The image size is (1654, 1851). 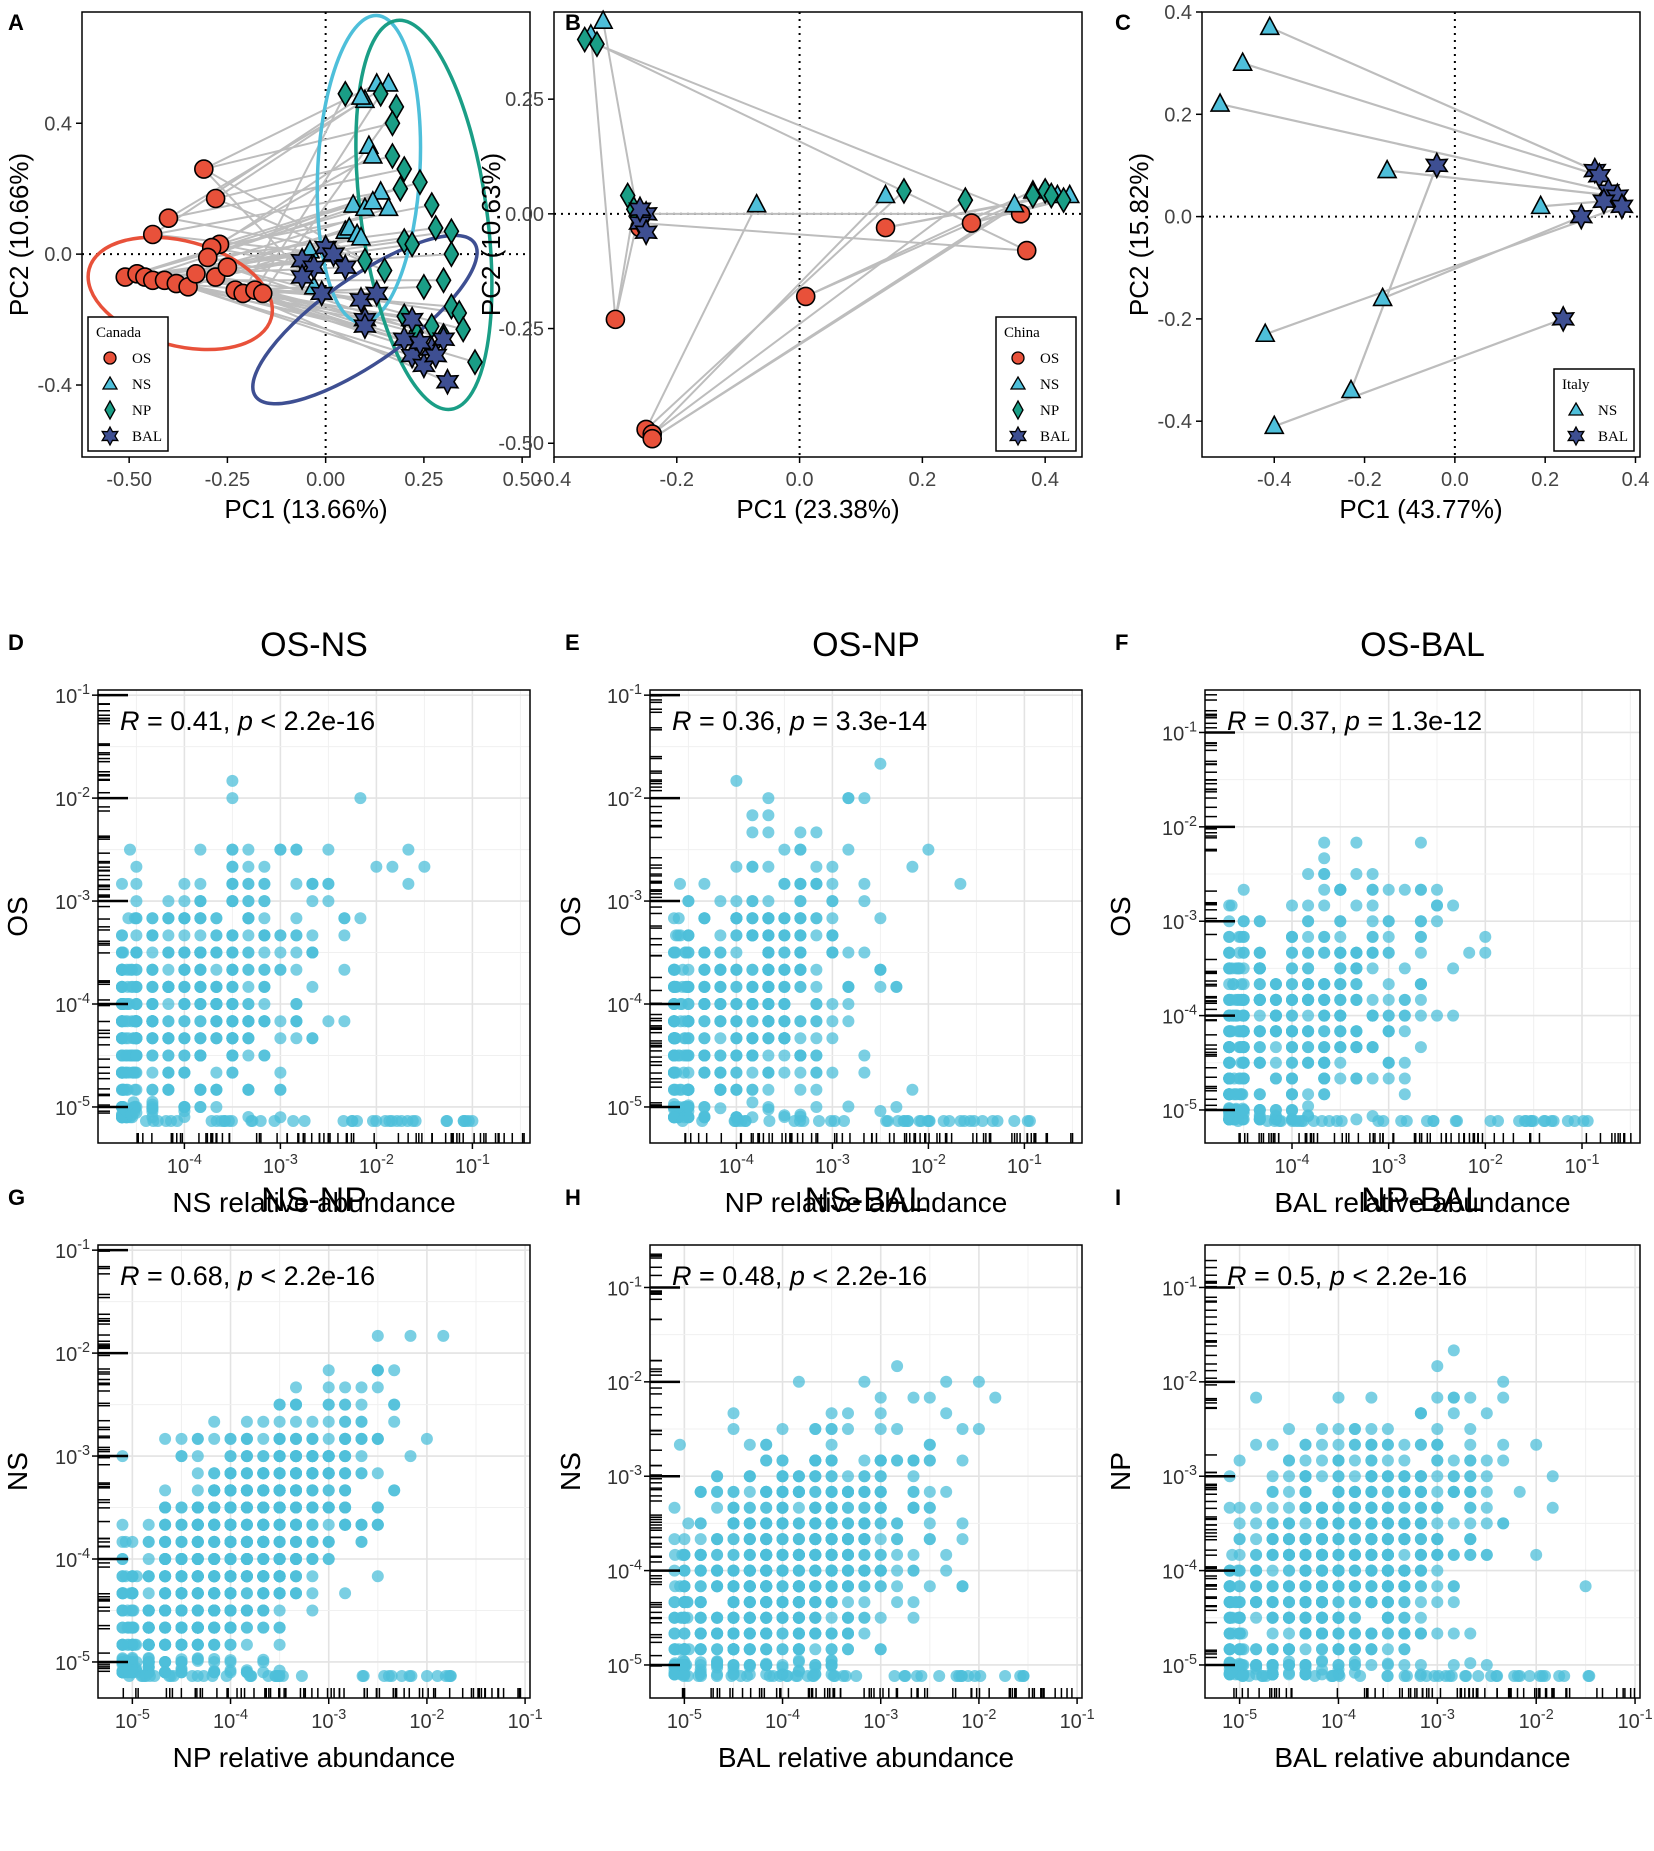 What do you see at coordinates (922, 480) in the screenshot?
I see `x-tick-label: 0.2` at bounding box center [922, 480].